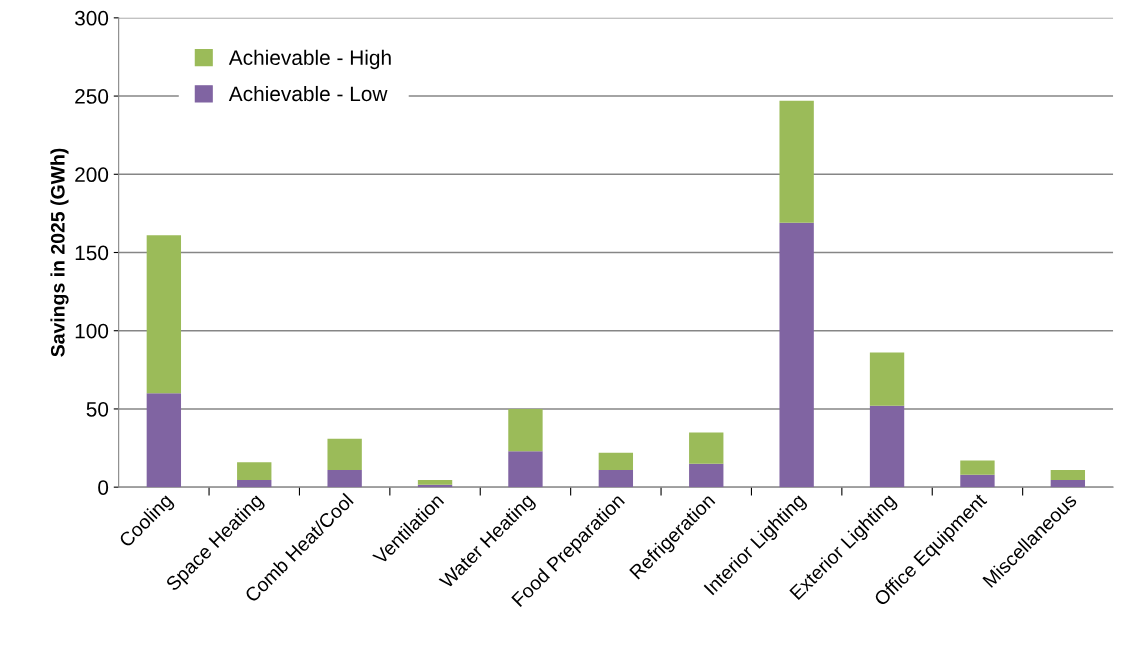 This screenshot has width=1130, height=661. What do you see at coordinates (92, 331) in the screenshot?
I see `y-tick-label: 100` at bounding box center [92, 331].